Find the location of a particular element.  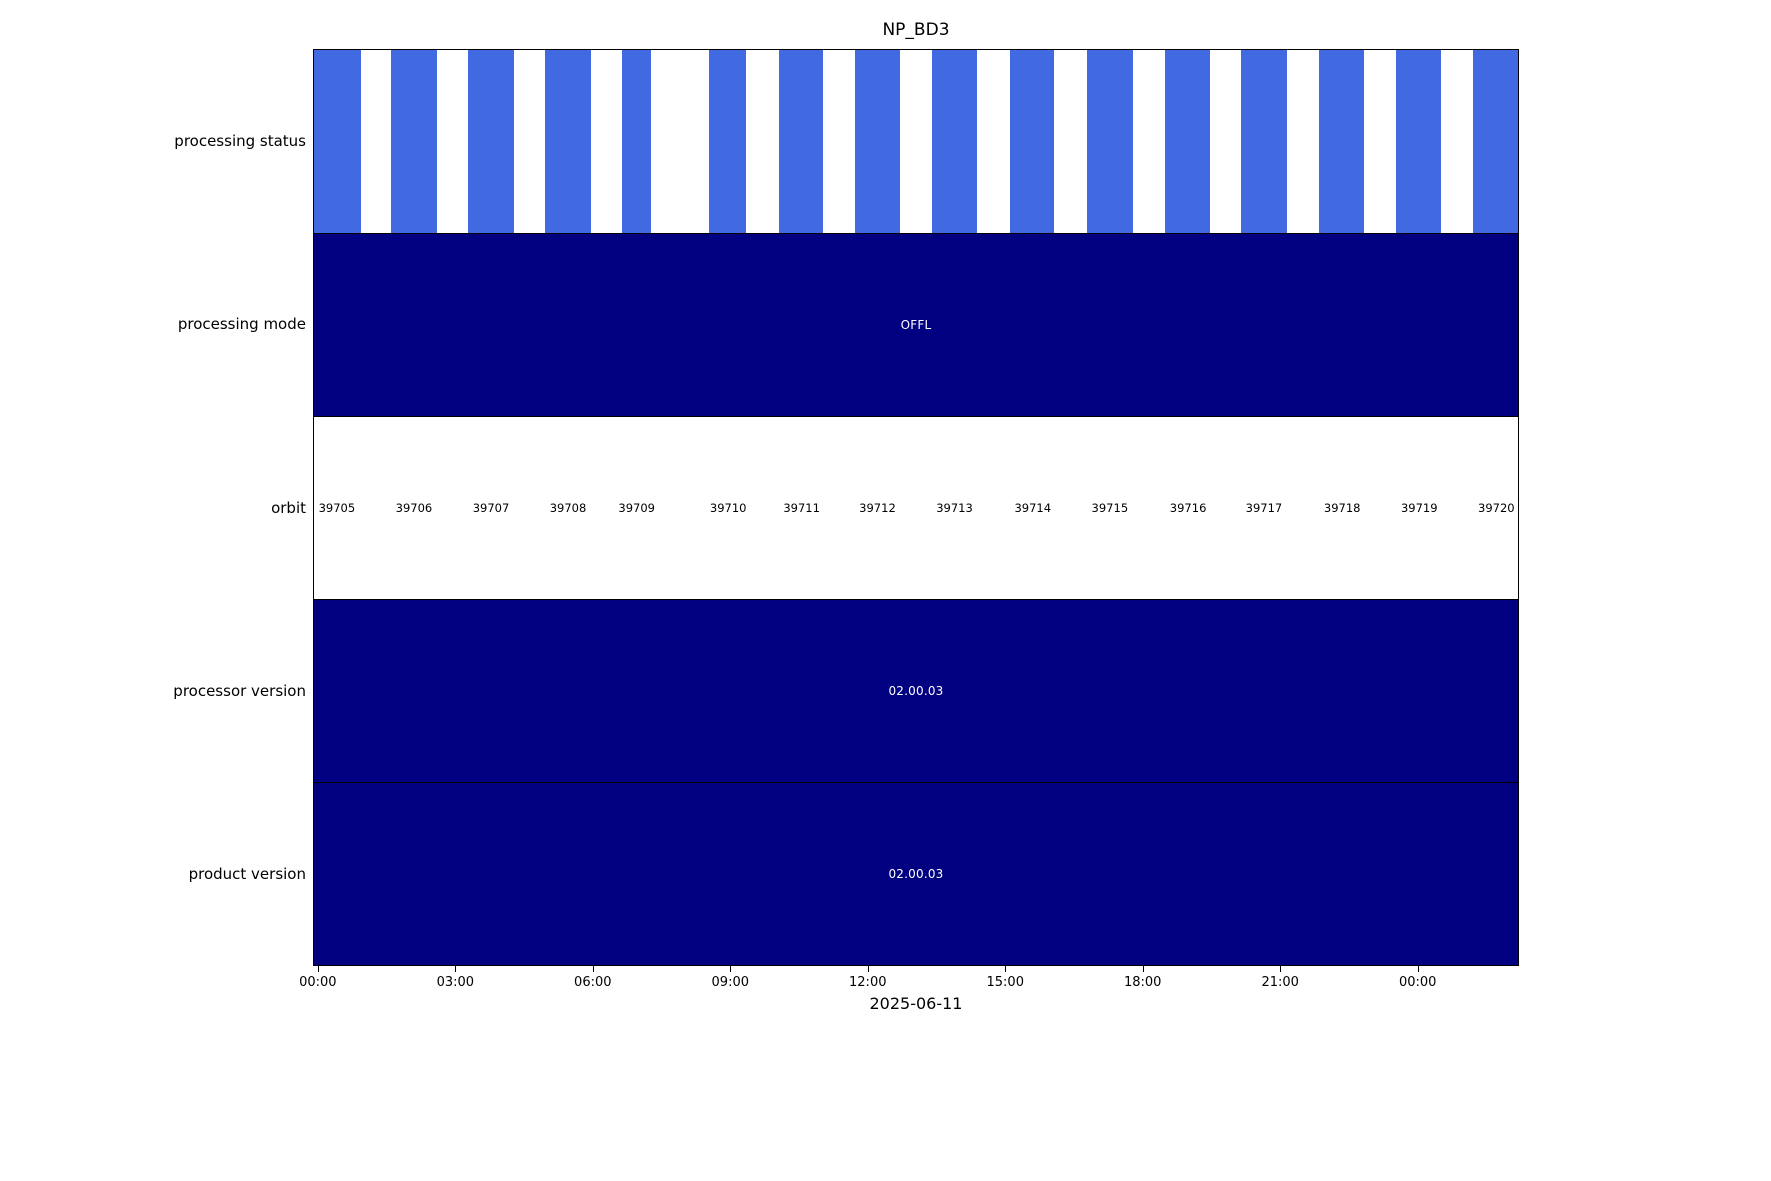

orbit-number: 39714 is located at coordinates (1033, 508).